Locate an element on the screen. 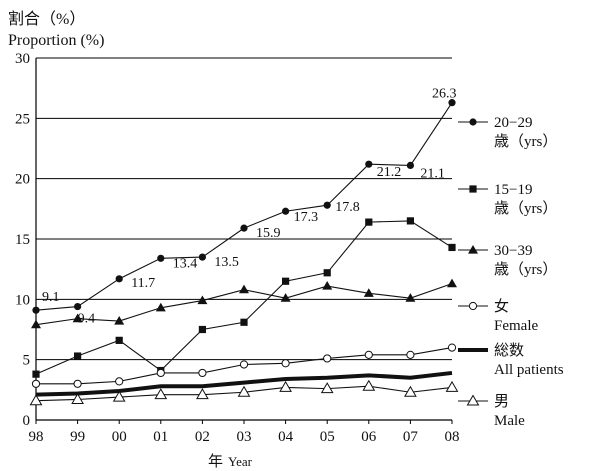 Image resolution: width=592 pixels, height=471 pixels. legend-item-age15_19: 15−19 歳（yrs） is located at coordinates (507, 199).